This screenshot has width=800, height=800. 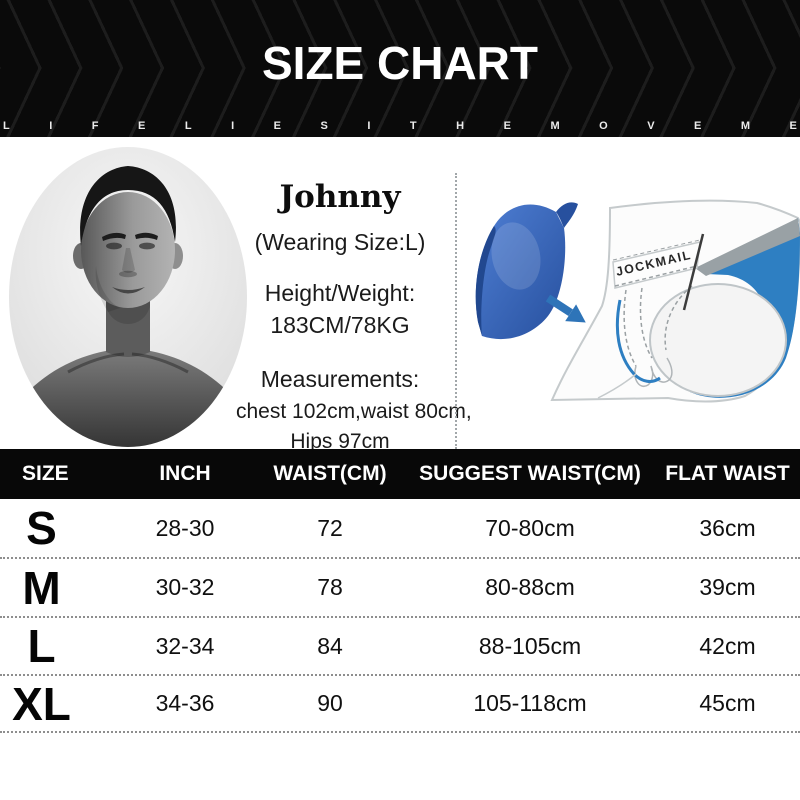 I want to click on ticker-letter: V, so click(x=651, y=126).